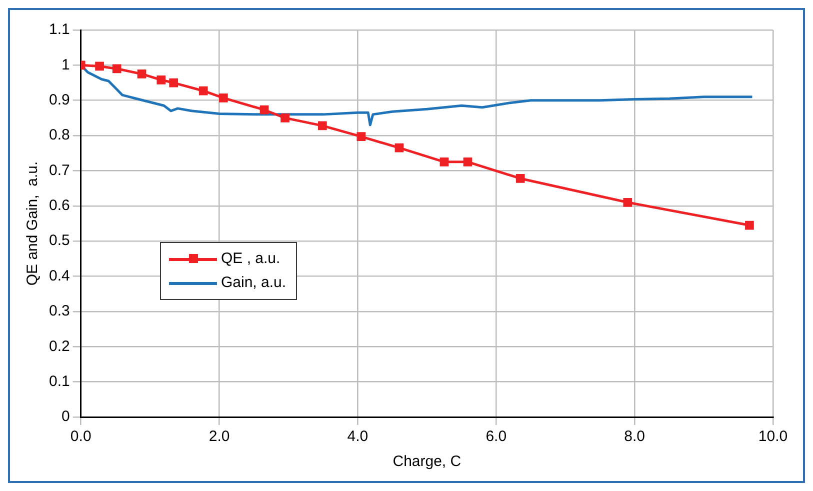  Describe the element at coordinates (219, 437) in the screenshot. I see `x-tick-label: 2.0` at that location.